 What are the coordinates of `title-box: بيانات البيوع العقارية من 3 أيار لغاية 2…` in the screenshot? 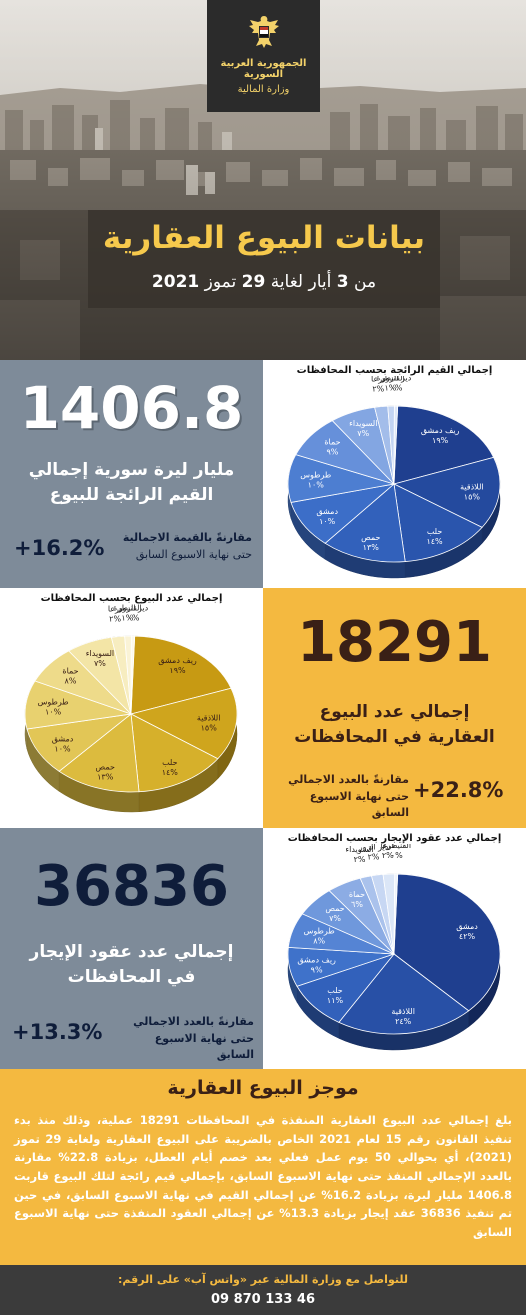 It's located at (264, 259).